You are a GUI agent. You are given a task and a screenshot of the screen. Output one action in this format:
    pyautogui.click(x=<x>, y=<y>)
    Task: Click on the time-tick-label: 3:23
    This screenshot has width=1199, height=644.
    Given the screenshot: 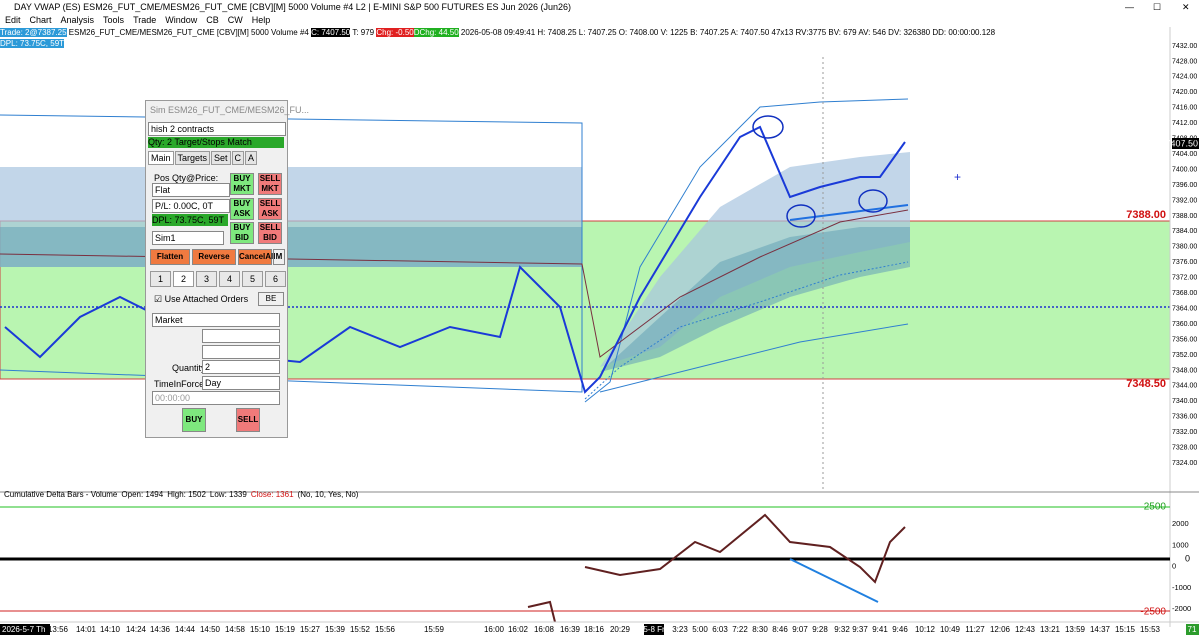 What is the action you would take?
    pyautogui.click(x=680, y=629)
    